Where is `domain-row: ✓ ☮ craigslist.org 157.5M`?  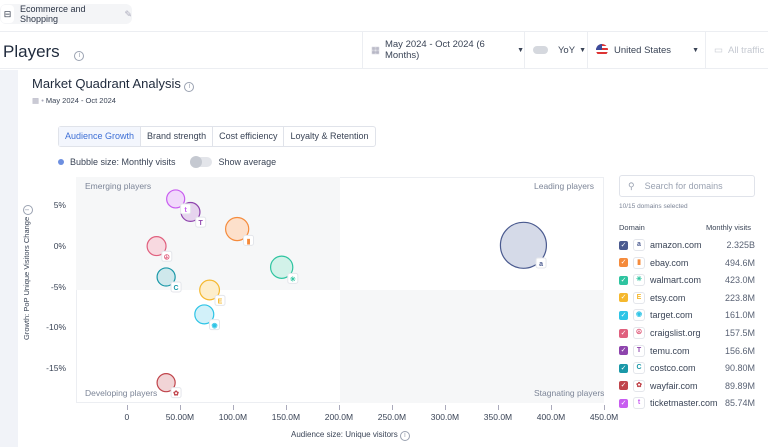
domain-row: ✓ ☮ craigslist.org 157.5M is located at coordinates (687, 333).